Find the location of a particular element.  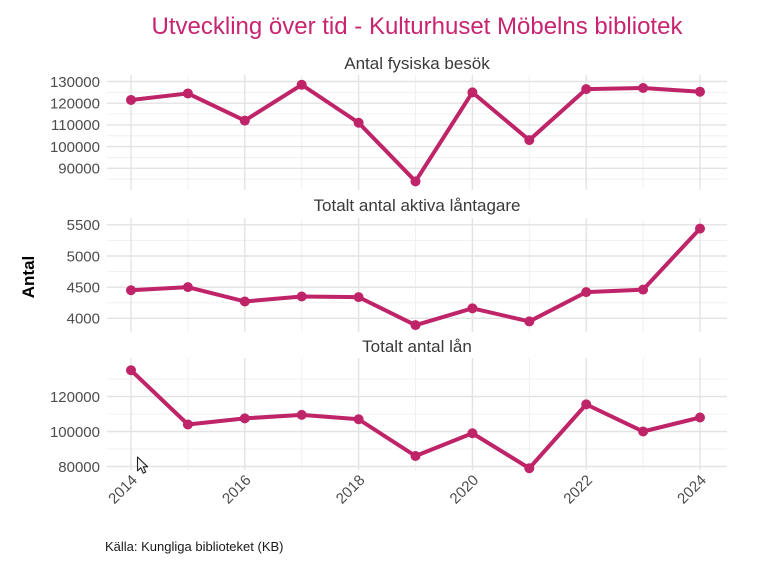

facet-title-antal-lan: Totalt antal lån is located at coordinates (417, 346).